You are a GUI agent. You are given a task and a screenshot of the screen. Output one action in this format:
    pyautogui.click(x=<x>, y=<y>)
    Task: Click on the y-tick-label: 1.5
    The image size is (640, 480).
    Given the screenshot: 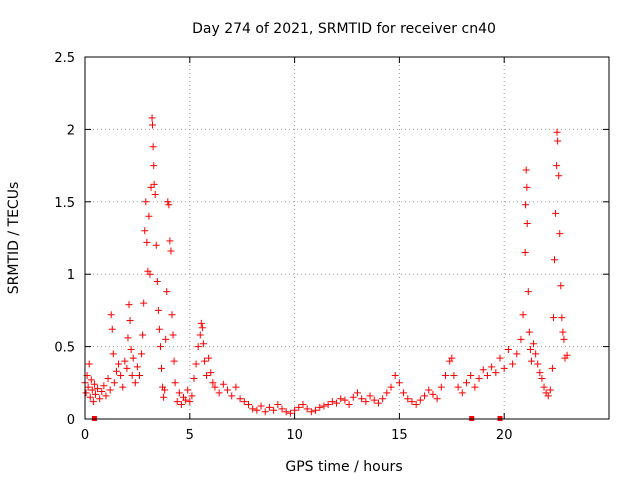 What is the action you would take?
    pyautogui.click(x=64, y=203)
    